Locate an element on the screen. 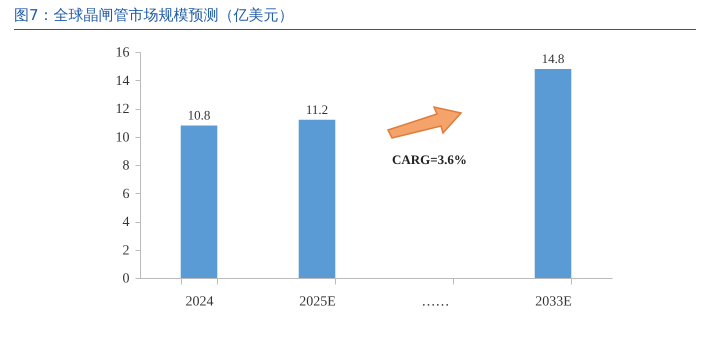 Image resolution: width=710 pixels, height=341 pixels. y-tick-label: 4 is located at coordinates (126, 222).